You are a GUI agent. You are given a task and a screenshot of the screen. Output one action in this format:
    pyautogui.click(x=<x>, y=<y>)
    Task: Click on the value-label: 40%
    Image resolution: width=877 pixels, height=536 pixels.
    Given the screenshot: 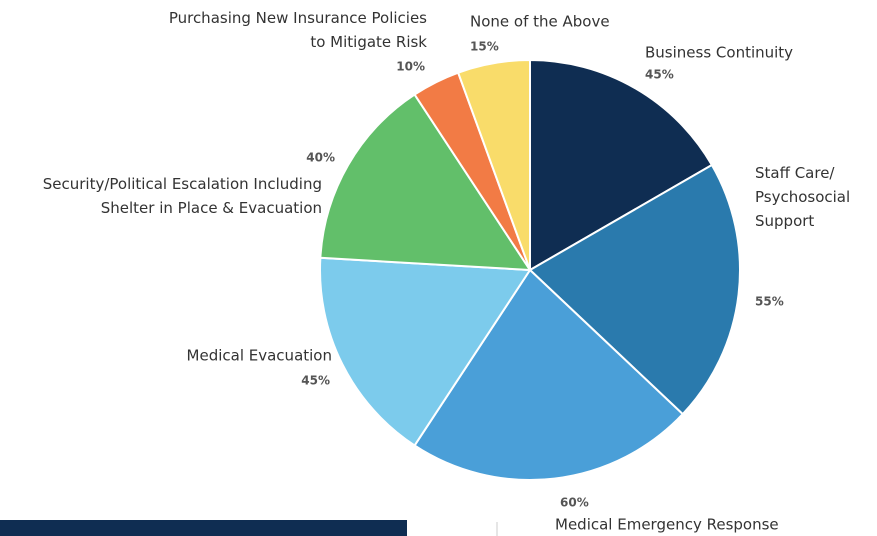 What is the action you would take?
    pyautogui.click(x=320, y=158)
    